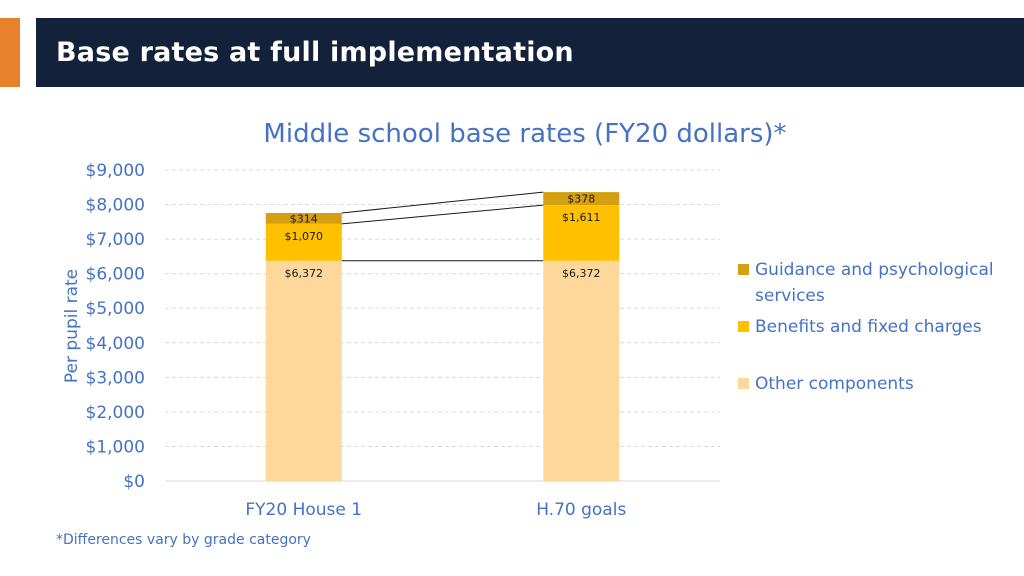  What do you see at coordinates (524, 134) in the screenshot?
I see `chart-title: Middle school base rates (FY20 dollars)*` at bounding box center [524, 134].